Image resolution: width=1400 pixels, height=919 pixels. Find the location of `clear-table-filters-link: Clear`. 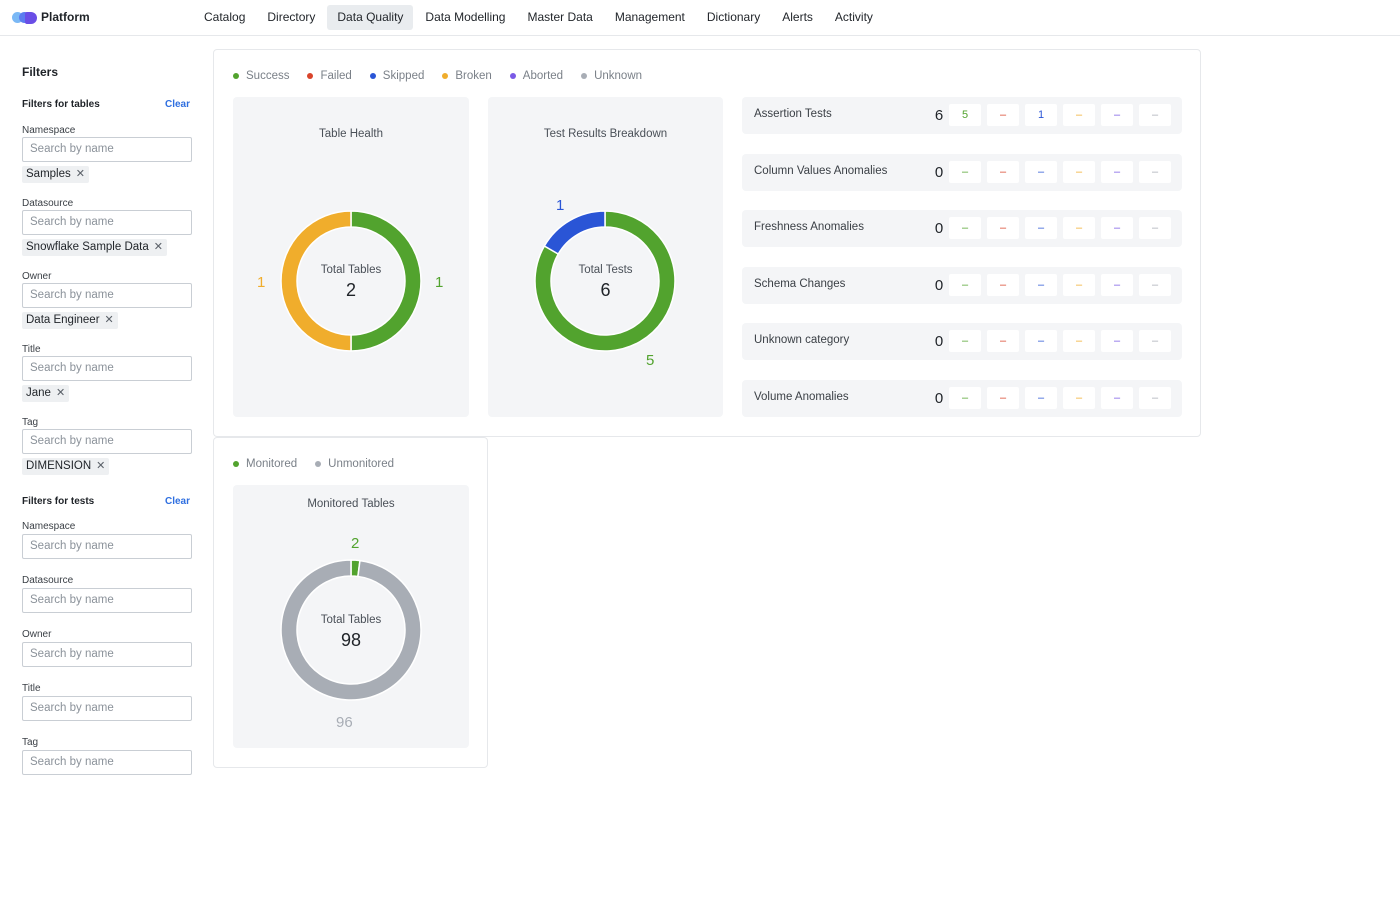

clear-table-filters-link: Clear is located at coordinates (177, 104).